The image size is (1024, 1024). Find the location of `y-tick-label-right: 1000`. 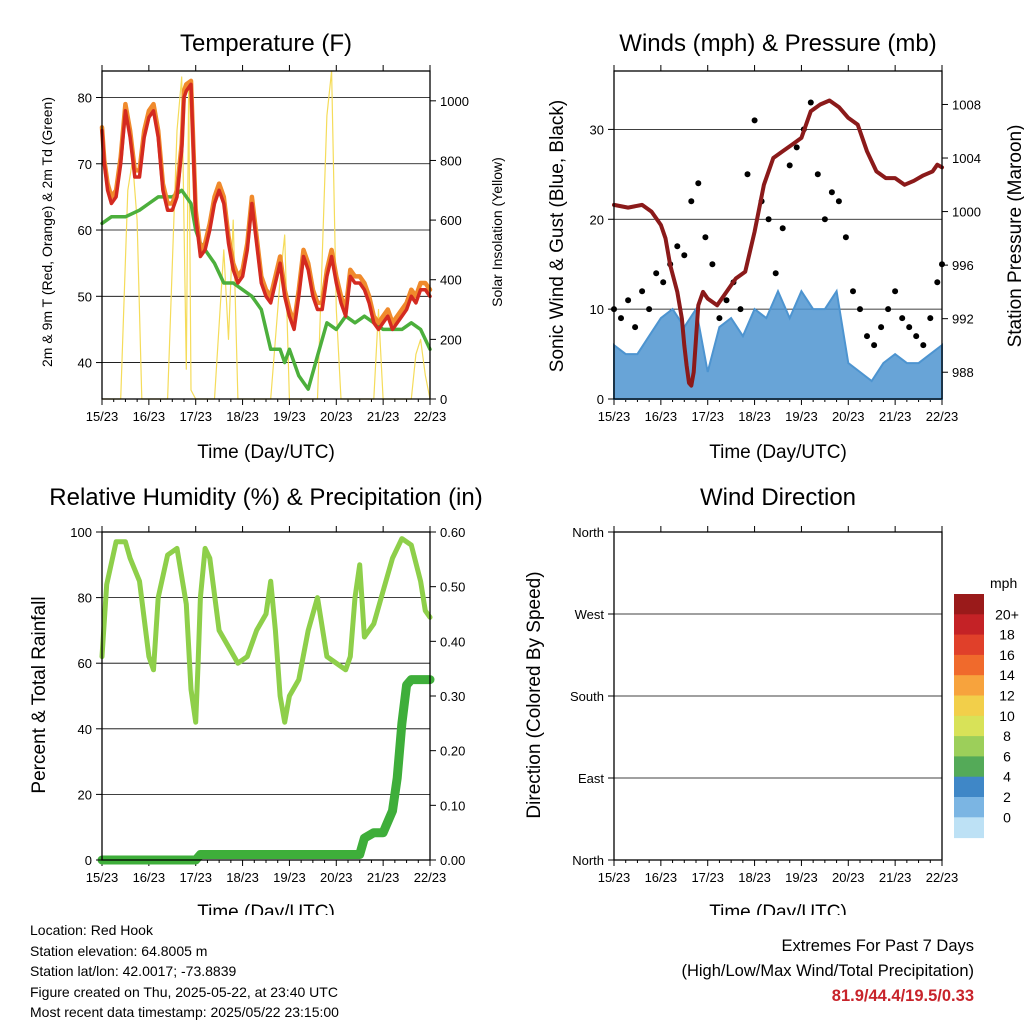

y-tick-label-right: 1000 is located at coordinates (966, 212).